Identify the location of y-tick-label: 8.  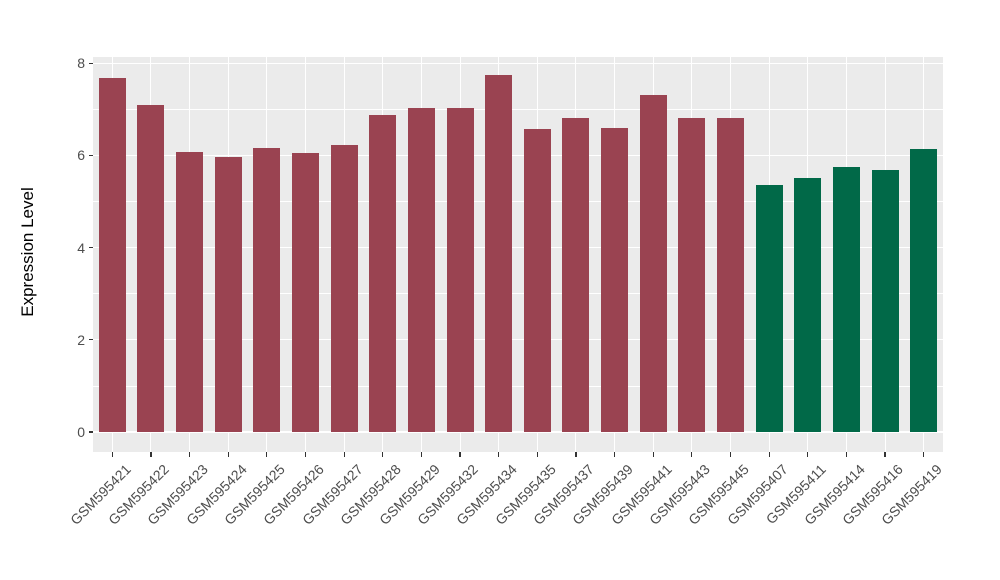
(81, 63).